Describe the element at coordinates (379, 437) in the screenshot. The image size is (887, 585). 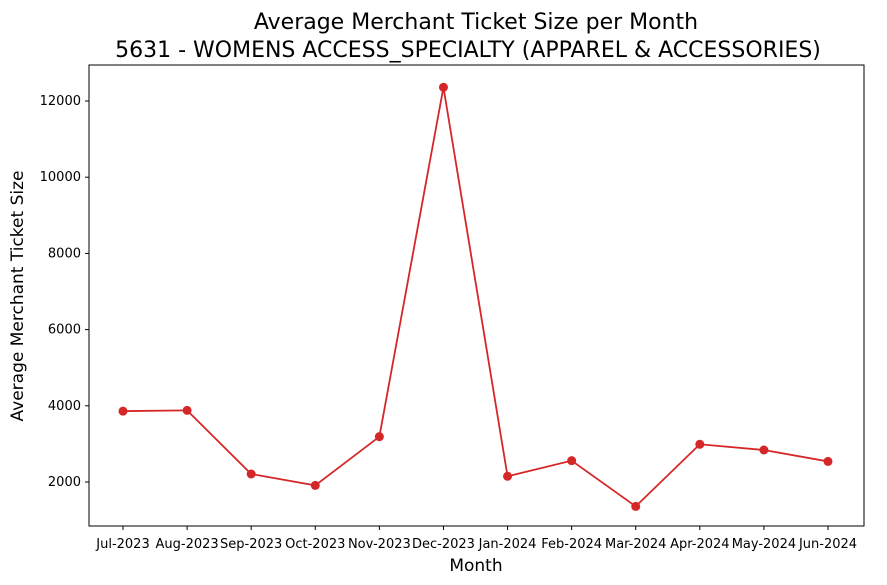
I see `data-point-nov-2023` at that location.